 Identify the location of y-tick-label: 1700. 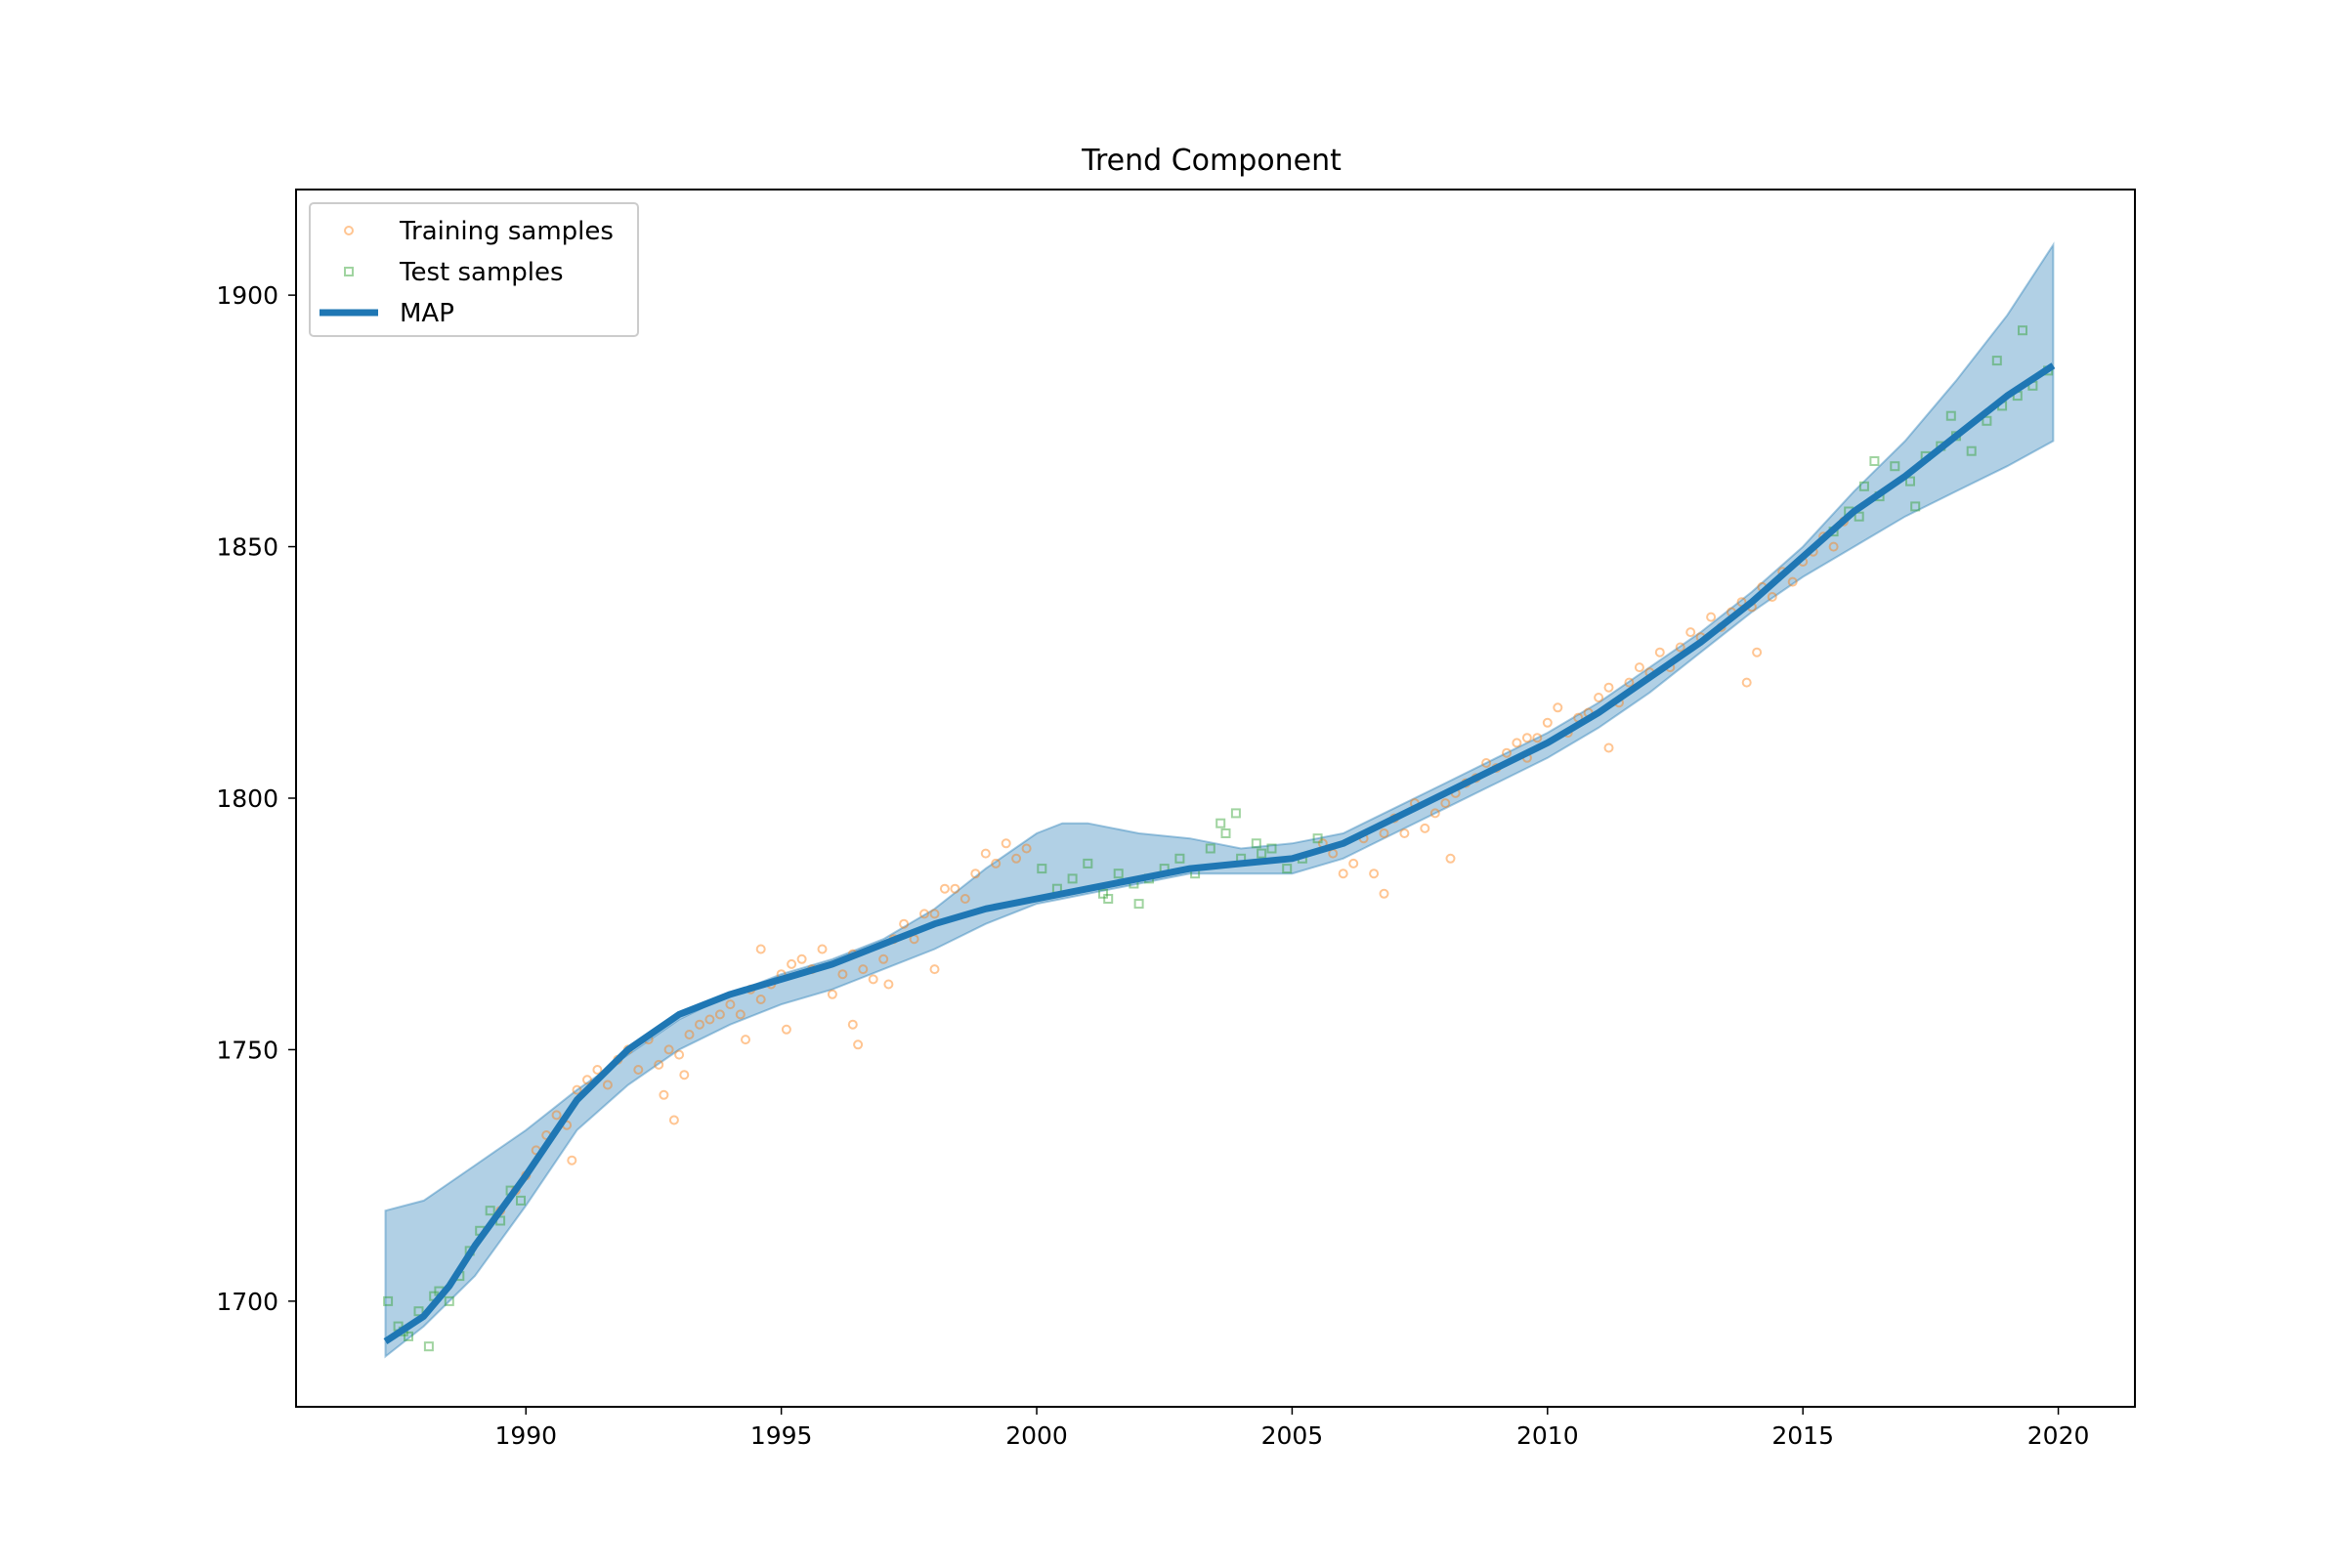
(247, 1302).